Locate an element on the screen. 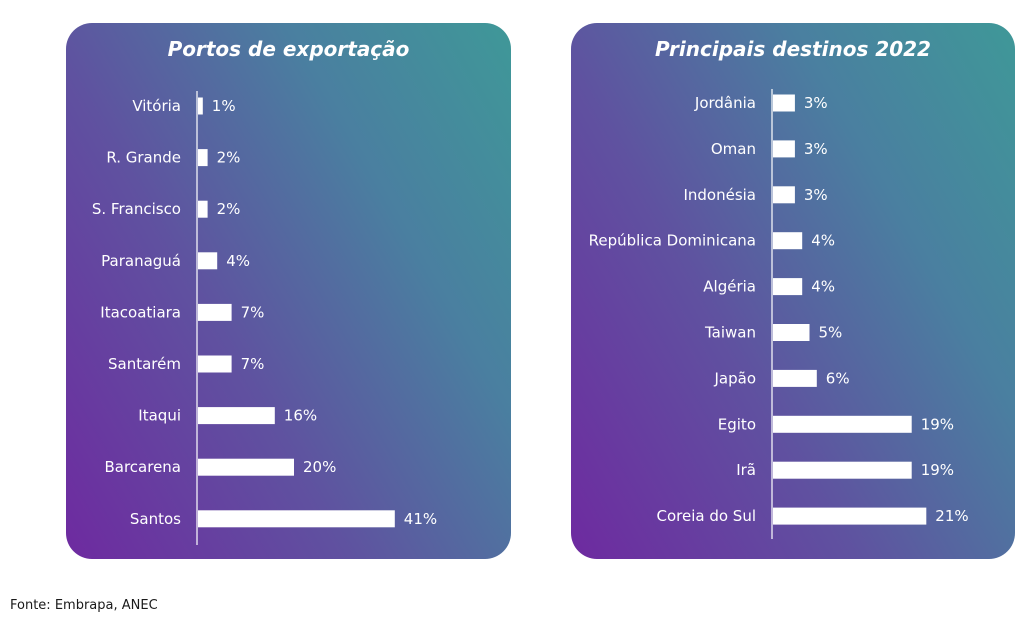  category-label: Itacoatiara is located at coordinates (140, 312).